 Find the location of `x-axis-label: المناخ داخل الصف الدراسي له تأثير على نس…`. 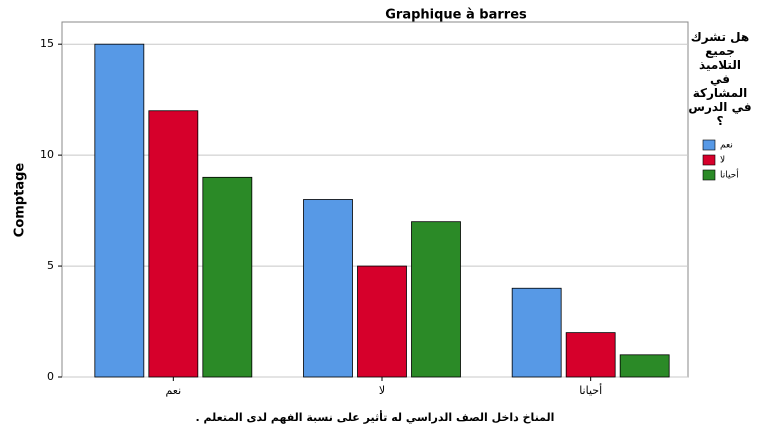

x-axis-label: المناخ داخل الصف الدراسي له تأثير على نس… is located at coordinates (375, 417).